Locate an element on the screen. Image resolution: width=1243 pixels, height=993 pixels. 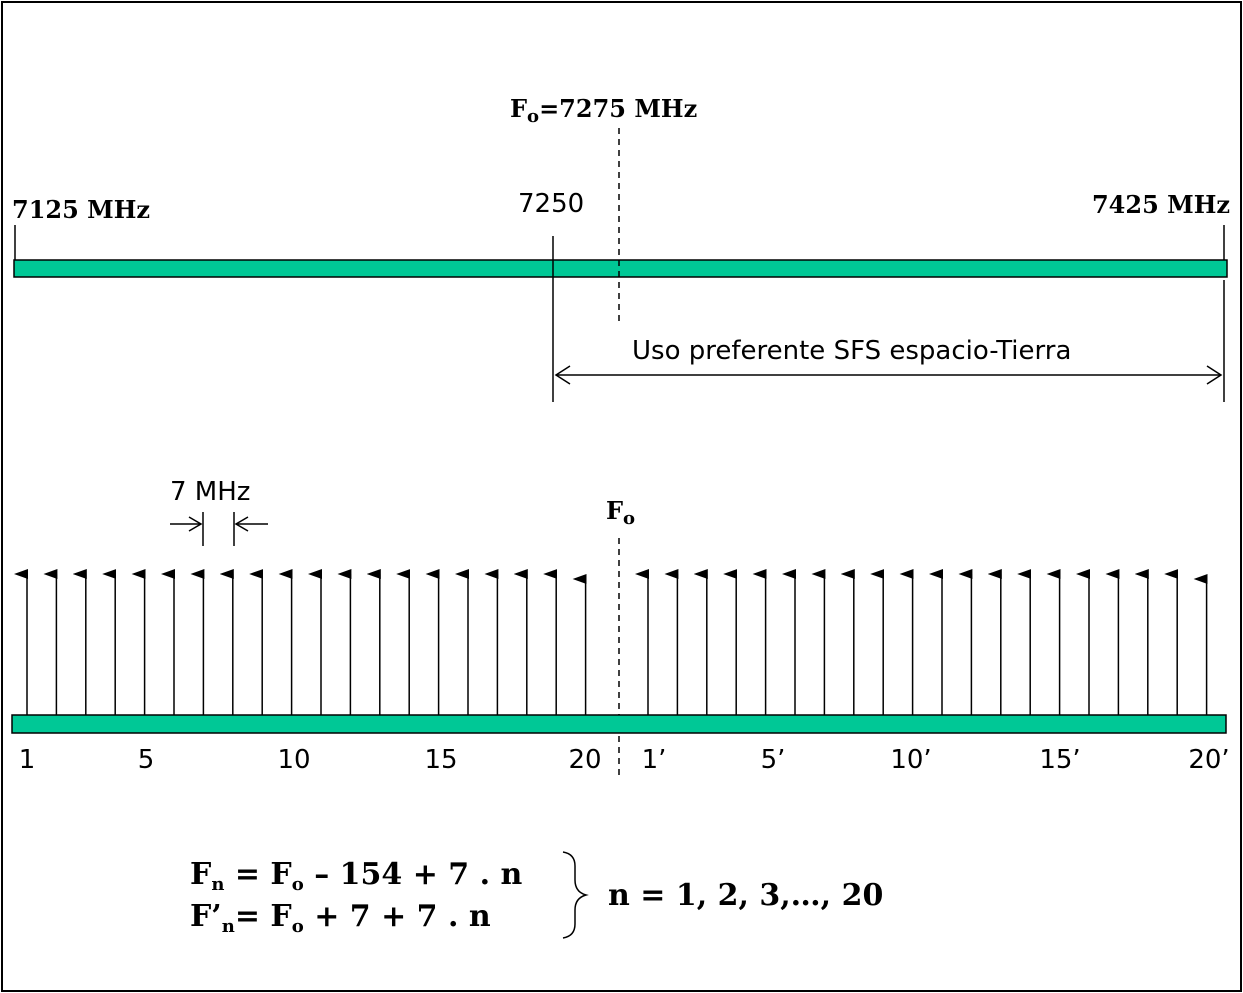
channel-spacing-indicator is located at coordinates (219, 529).